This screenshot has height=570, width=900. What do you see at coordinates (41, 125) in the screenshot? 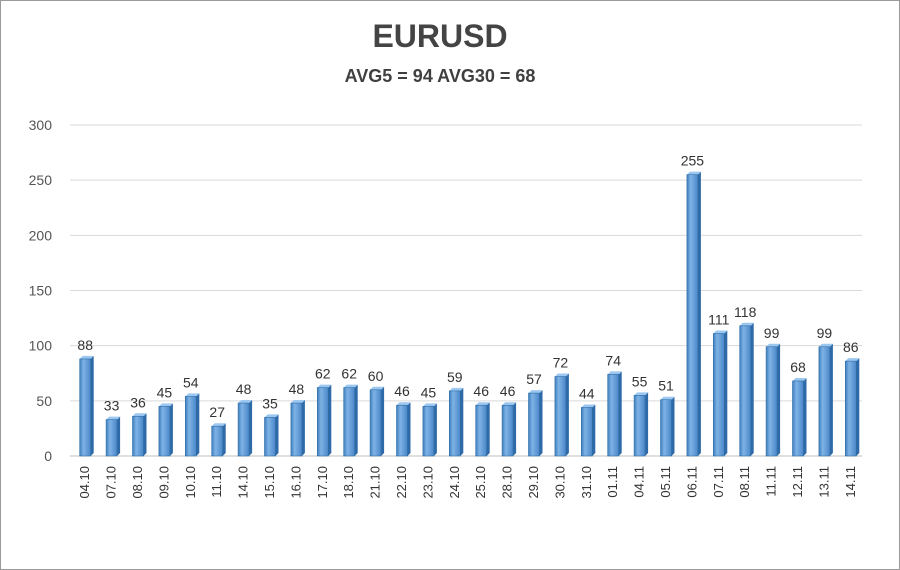
I see `y-tick-label: 300` at bounding box center [41, 125].